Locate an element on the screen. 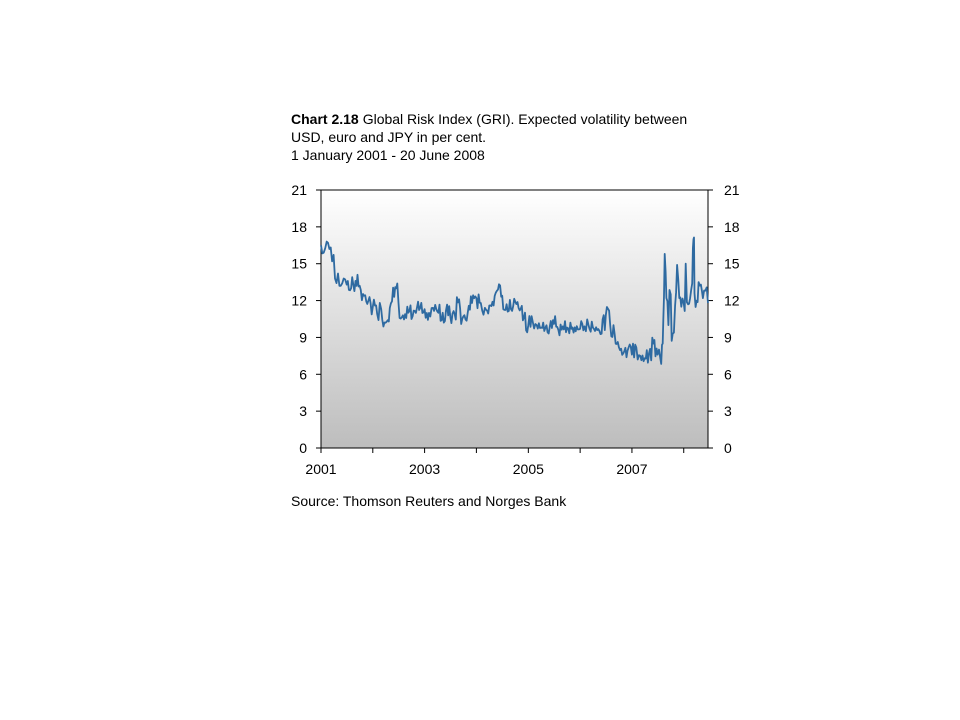 This screenshot has width=960, height=720. chart-title-line-2: USD, euro and JPY in per cent. is located at coordinates (389, 137).